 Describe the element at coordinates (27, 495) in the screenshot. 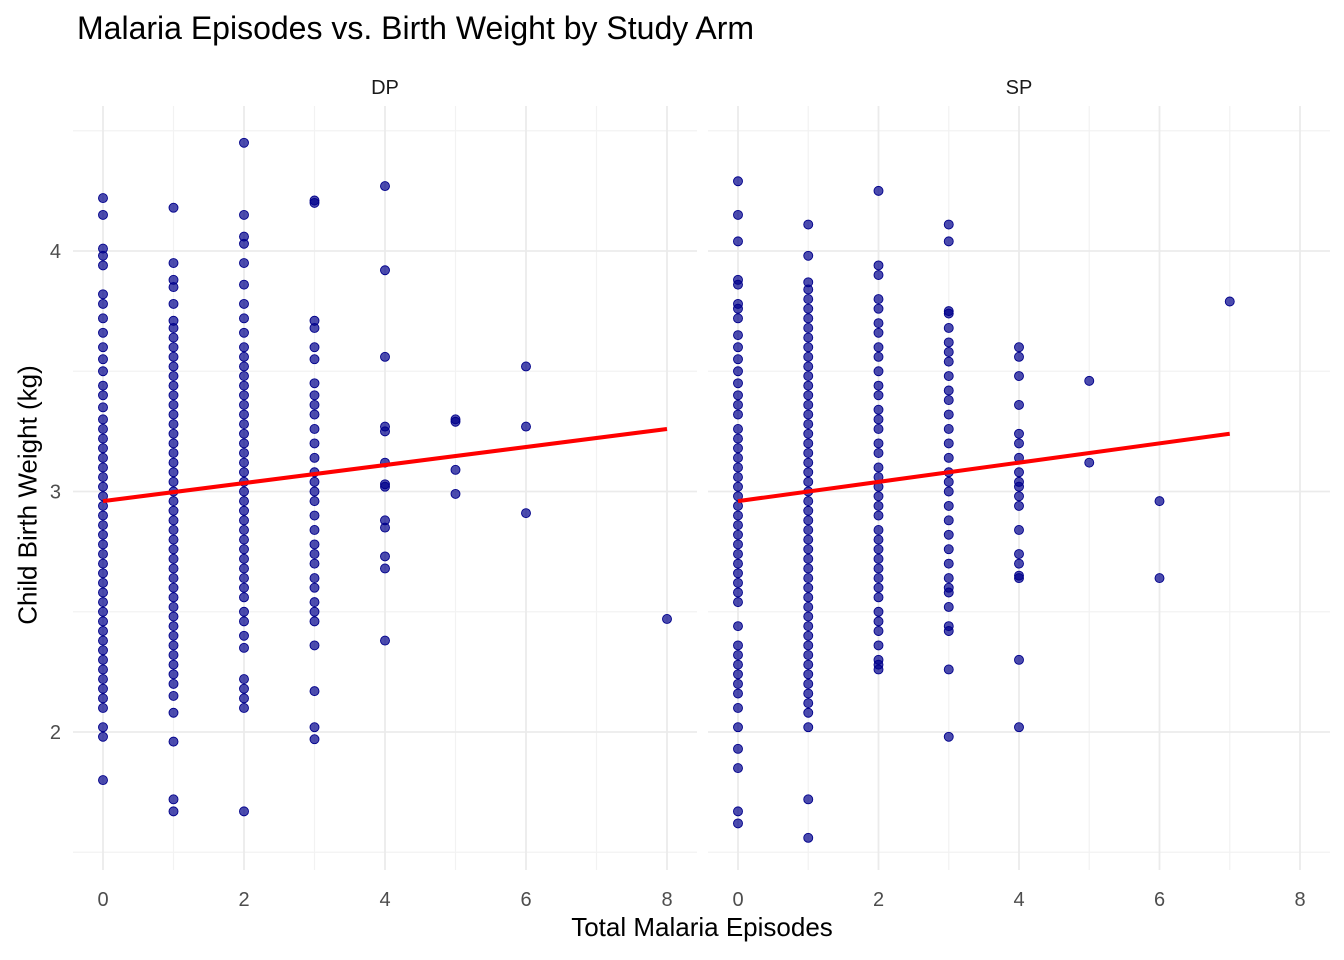

I see `y-axis-label: Child Birth Weight (kg)` at that location.